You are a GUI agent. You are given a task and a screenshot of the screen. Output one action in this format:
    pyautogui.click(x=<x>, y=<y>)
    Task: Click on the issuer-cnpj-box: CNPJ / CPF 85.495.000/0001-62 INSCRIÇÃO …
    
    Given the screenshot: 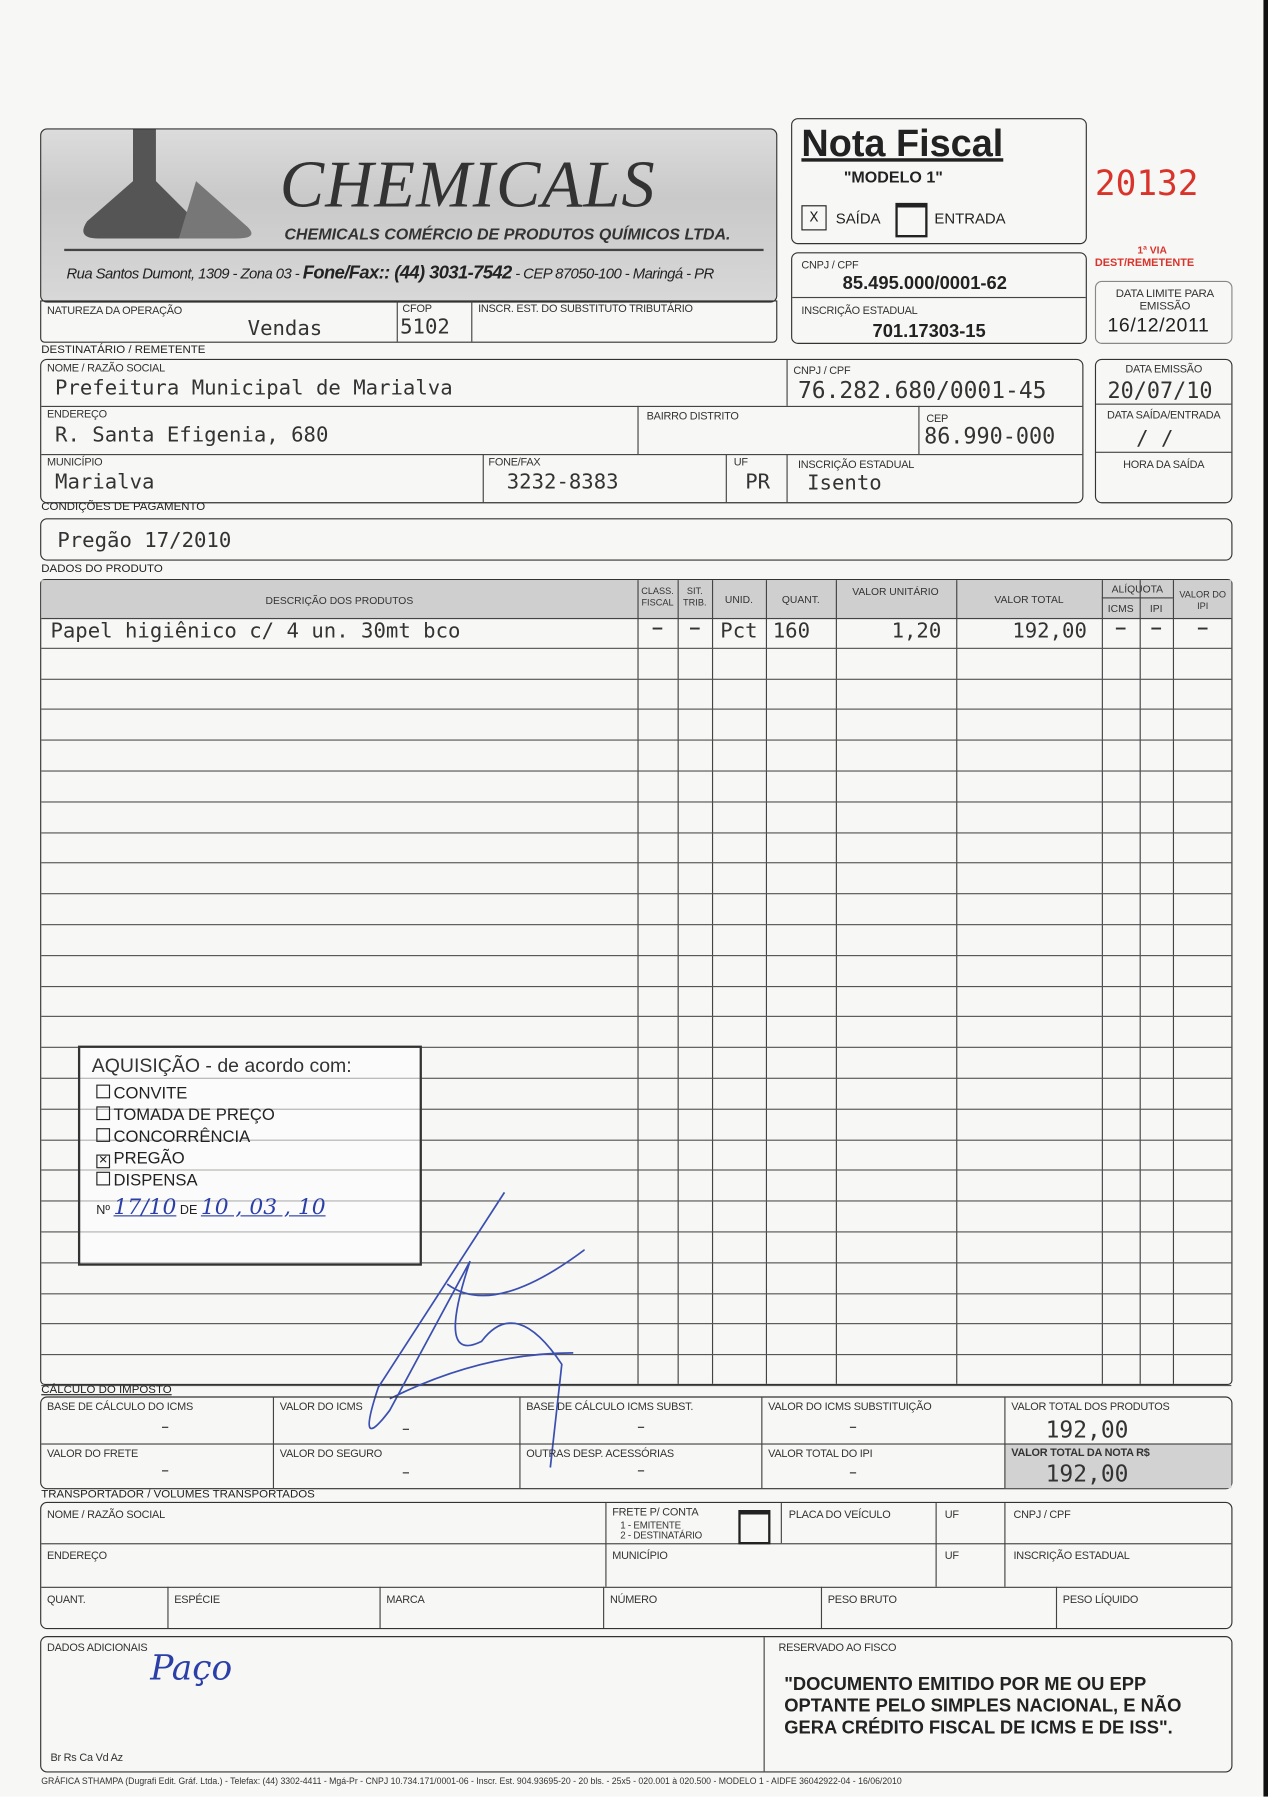 What is the action you would take?
    pyautogui.click(x=939, y=298)
    